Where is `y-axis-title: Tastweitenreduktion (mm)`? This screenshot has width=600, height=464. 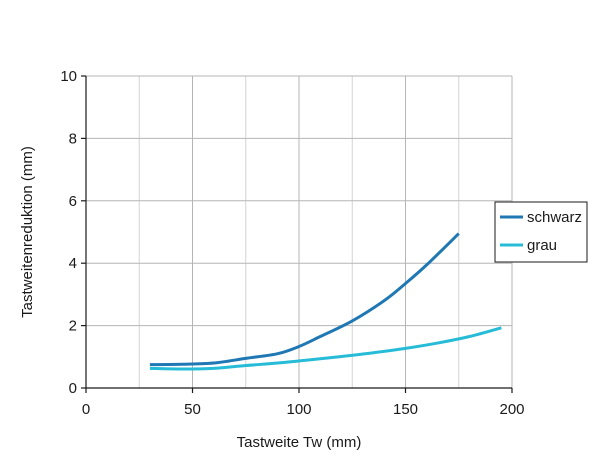 y-axis-title: Tastweitenreduktion (mm) is located at coordinates (27, 232).